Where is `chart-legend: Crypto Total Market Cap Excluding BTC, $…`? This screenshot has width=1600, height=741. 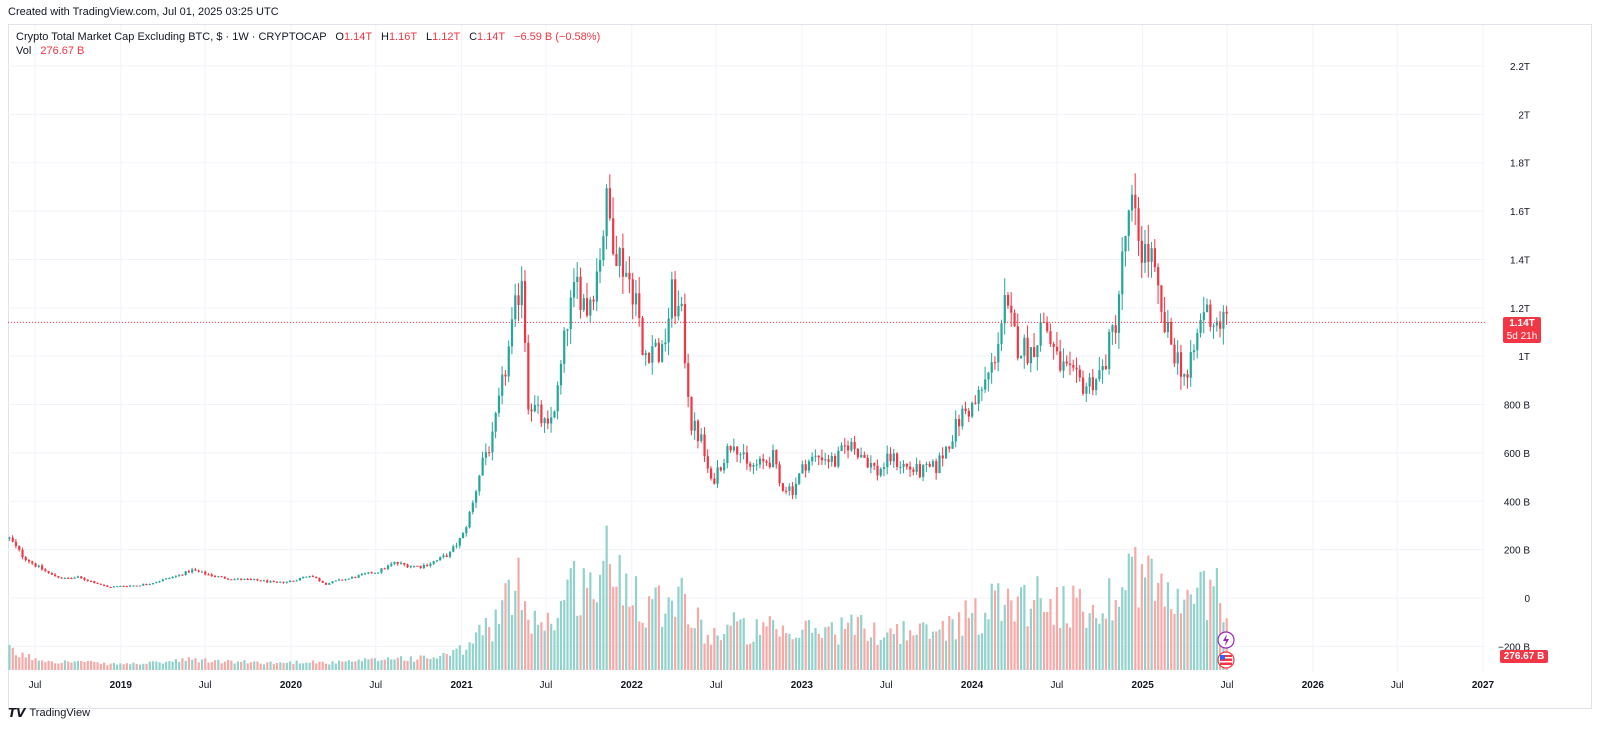 chart-legend: Crypto Total Market Cap Excluding BTC, $… is located at coordinates (308, 44).